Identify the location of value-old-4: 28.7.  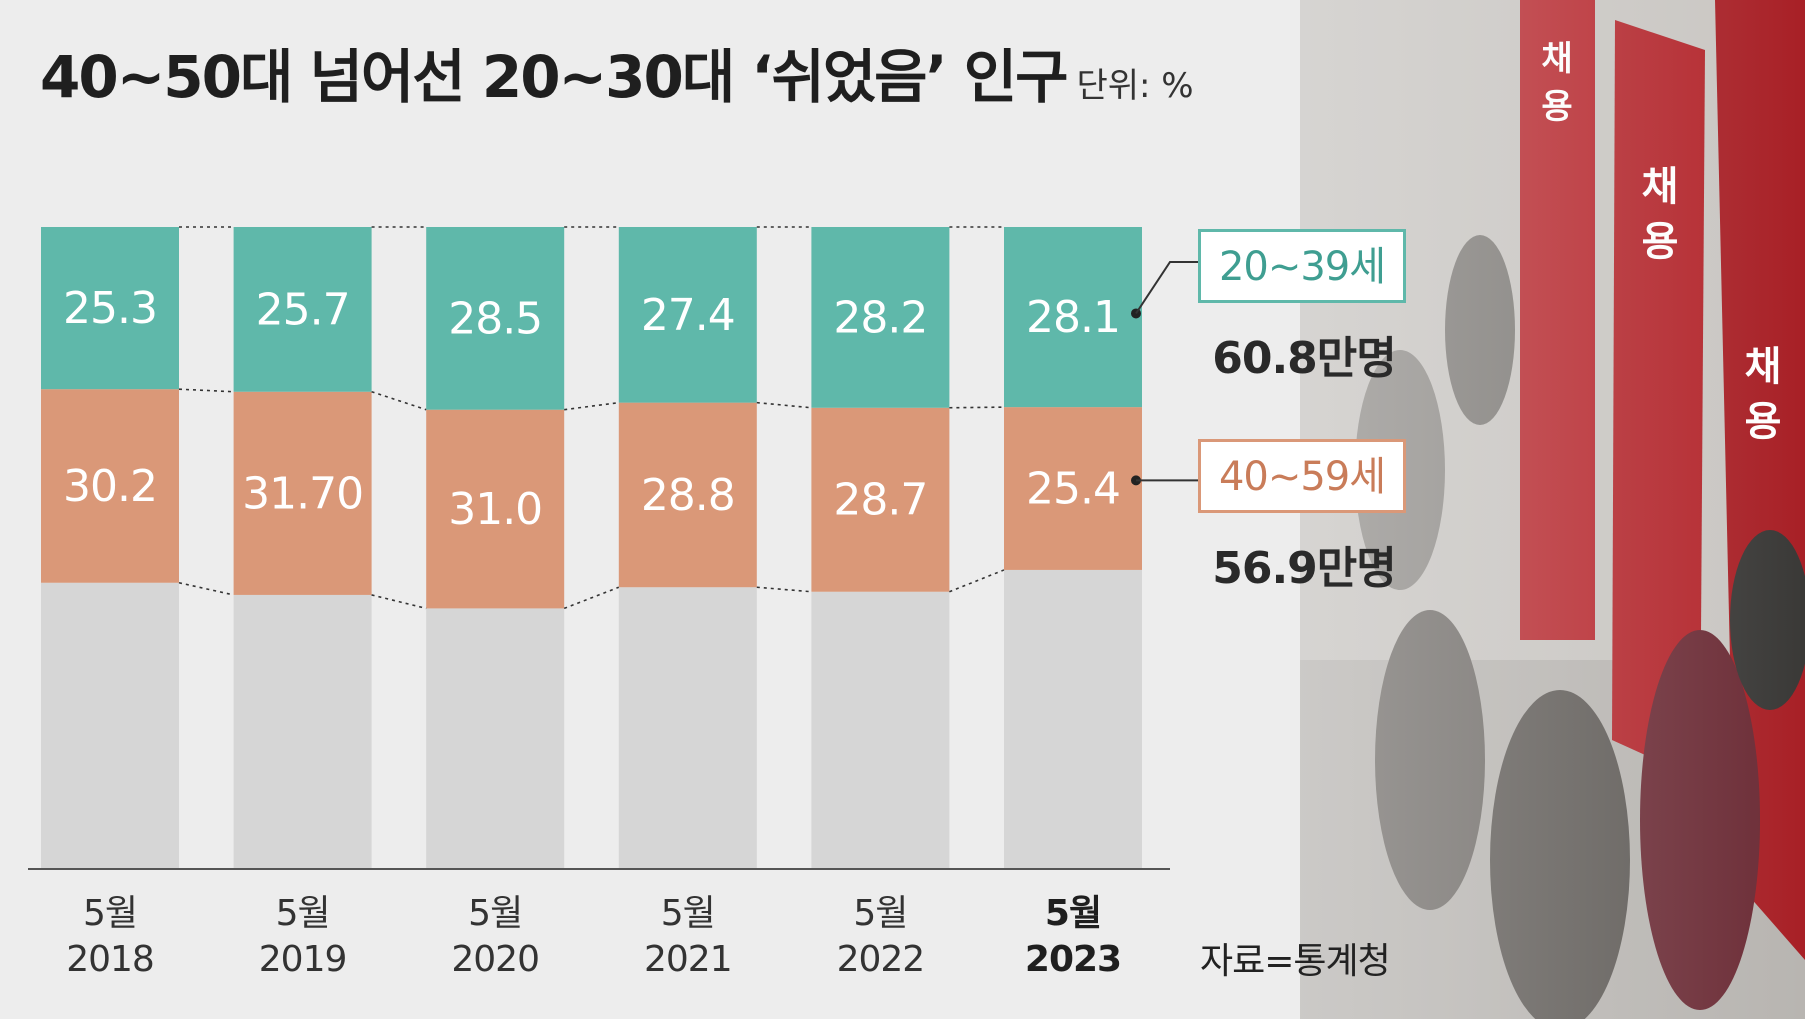
(880, 500).